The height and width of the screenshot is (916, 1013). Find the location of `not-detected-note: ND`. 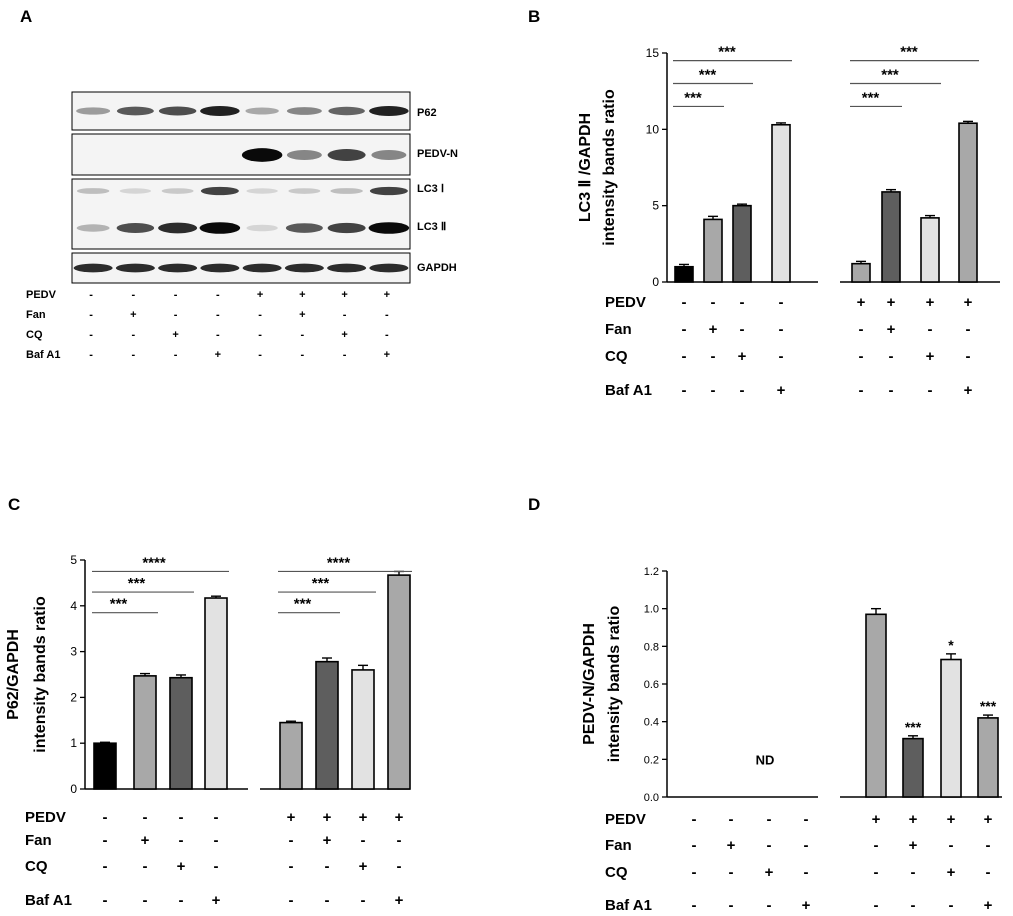

not-detected-note: ND is located at coordinates (765, 759).